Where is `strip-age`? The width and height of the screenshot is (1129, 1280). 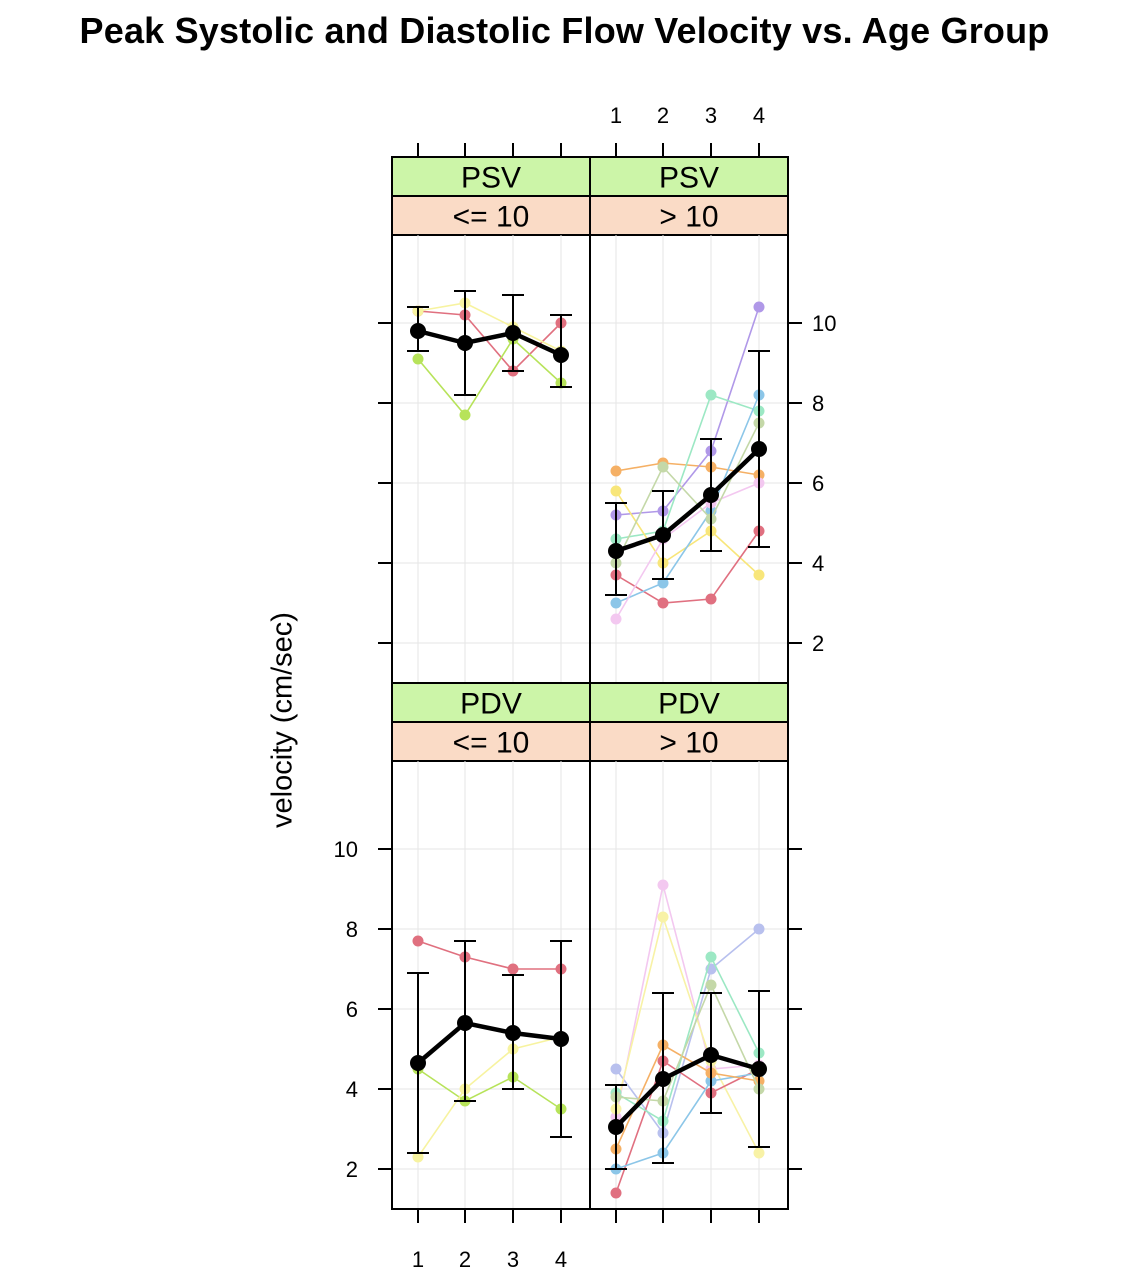 strip-age is located at coordinates (689, 741).